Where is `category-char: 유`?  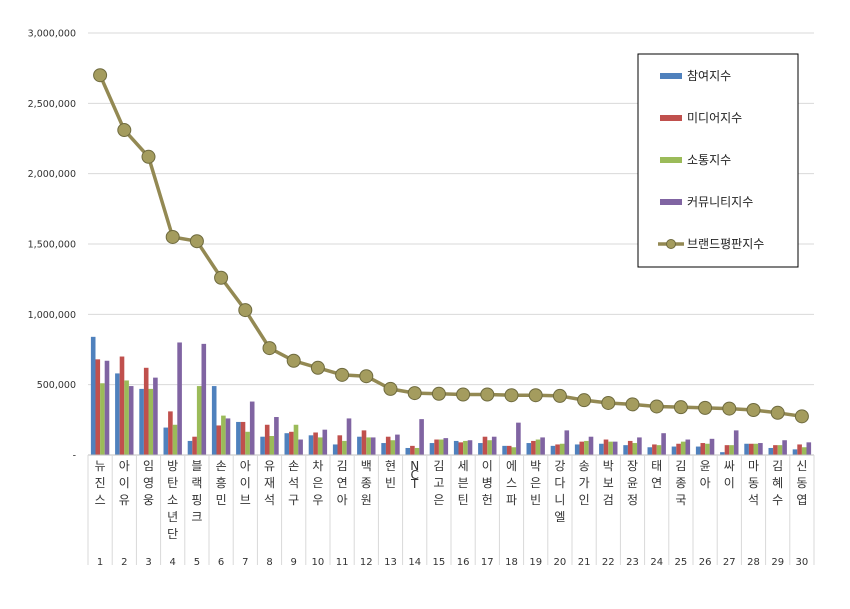
category-char: 유 is located at coordinates (124, 500).